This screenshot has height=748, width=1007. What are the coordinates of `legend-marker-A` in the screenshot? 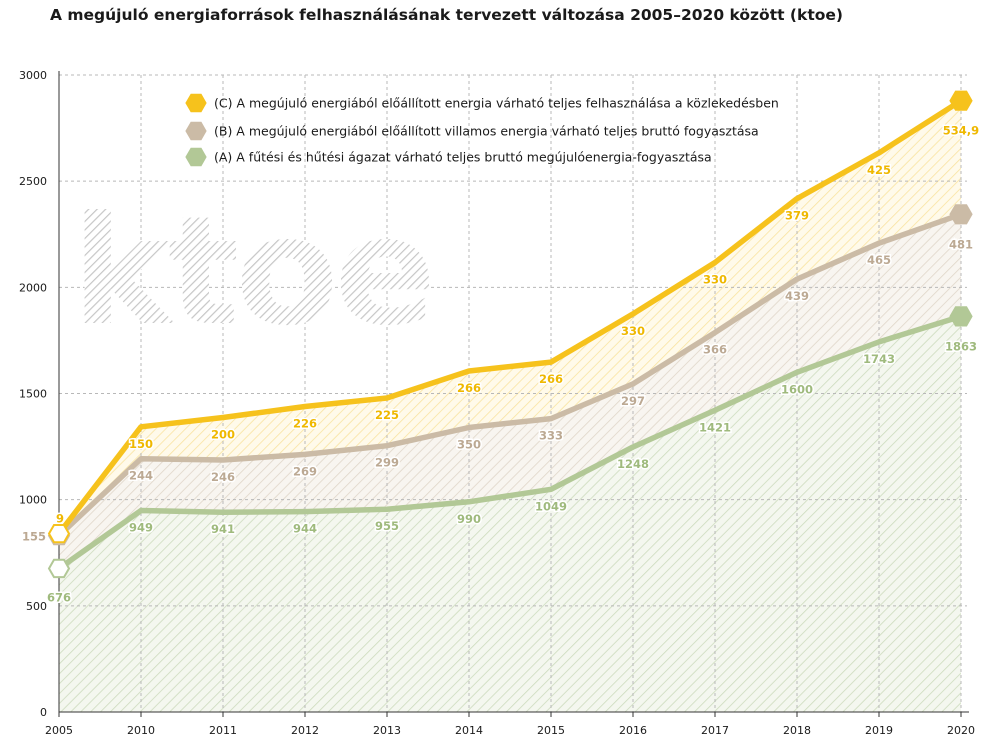 It's located at (196, 157).